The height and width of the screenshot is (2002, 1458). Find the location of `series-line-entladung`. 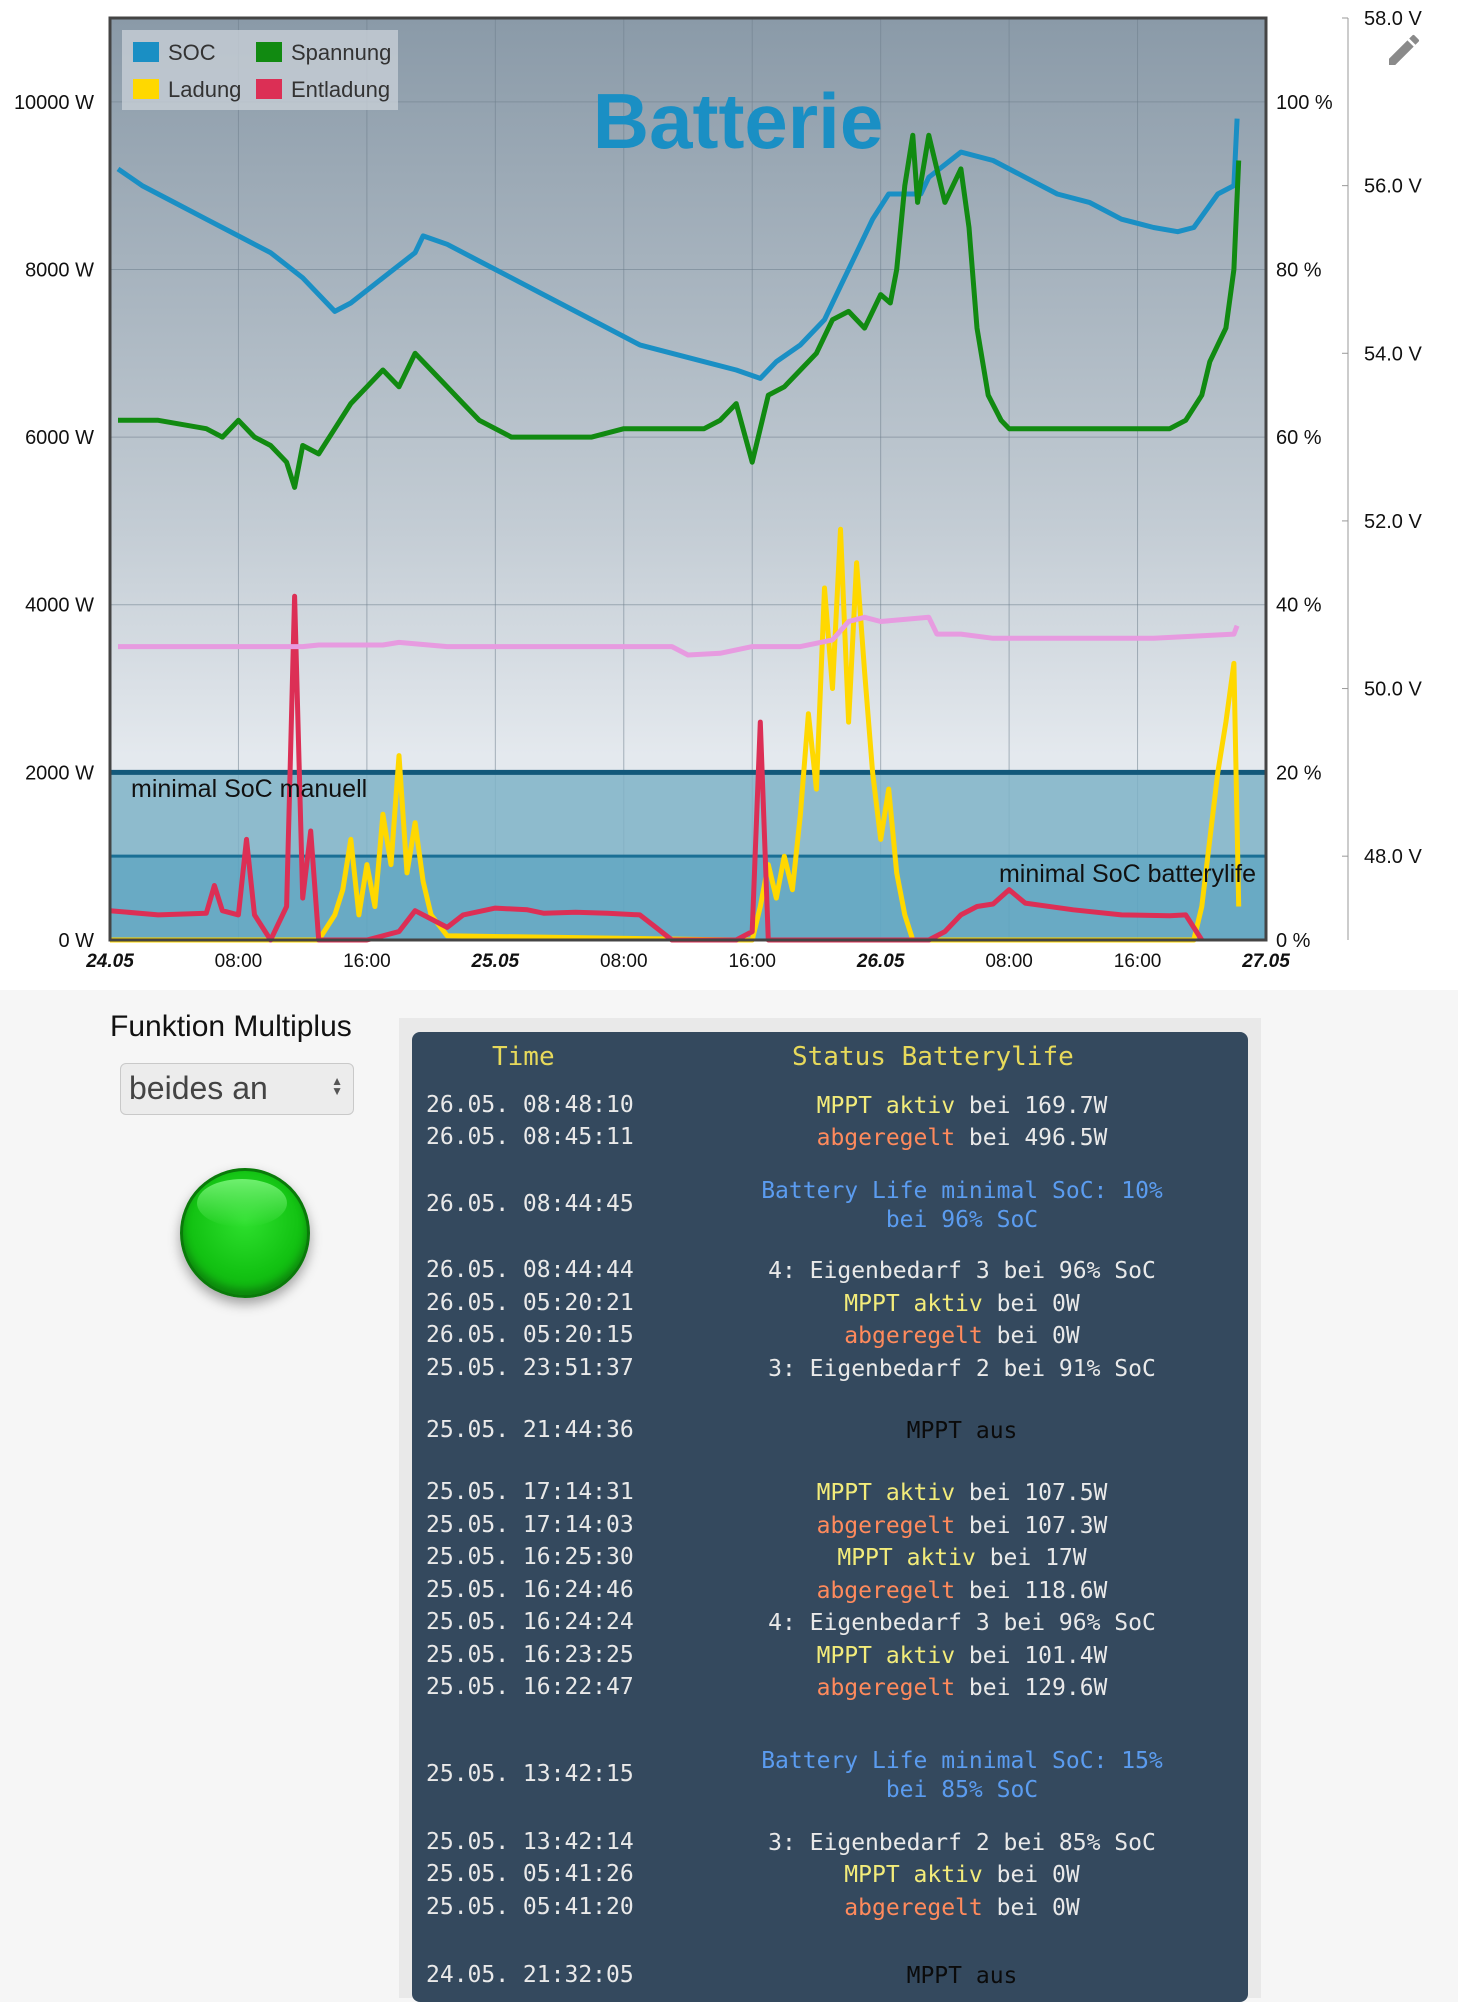

series-line-entladung is located at coordinates (656, 768).